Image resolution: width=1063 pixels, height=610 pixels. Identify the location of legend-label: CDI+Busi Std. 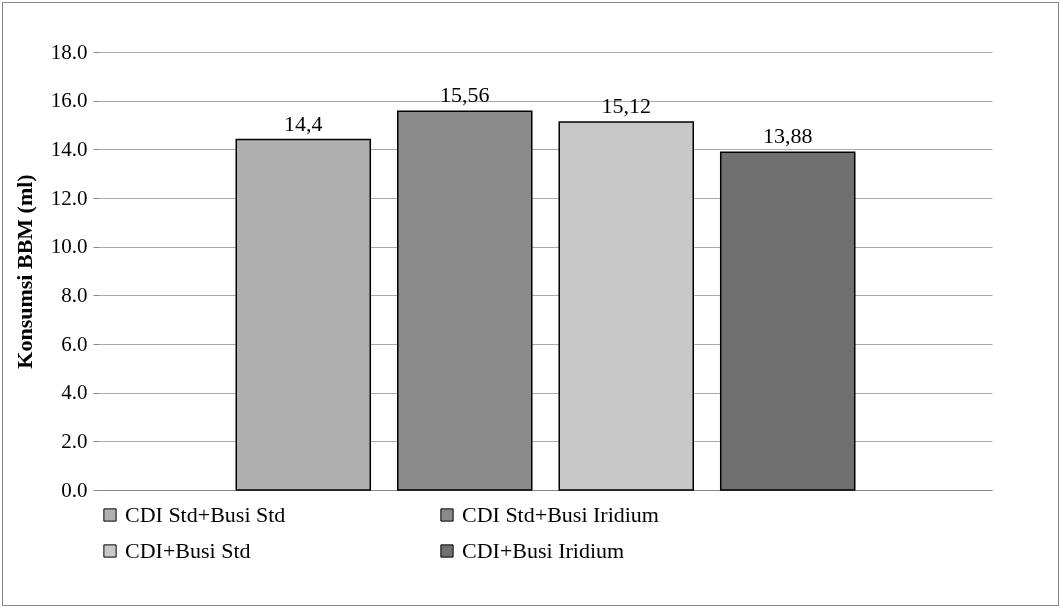
(188, 550).